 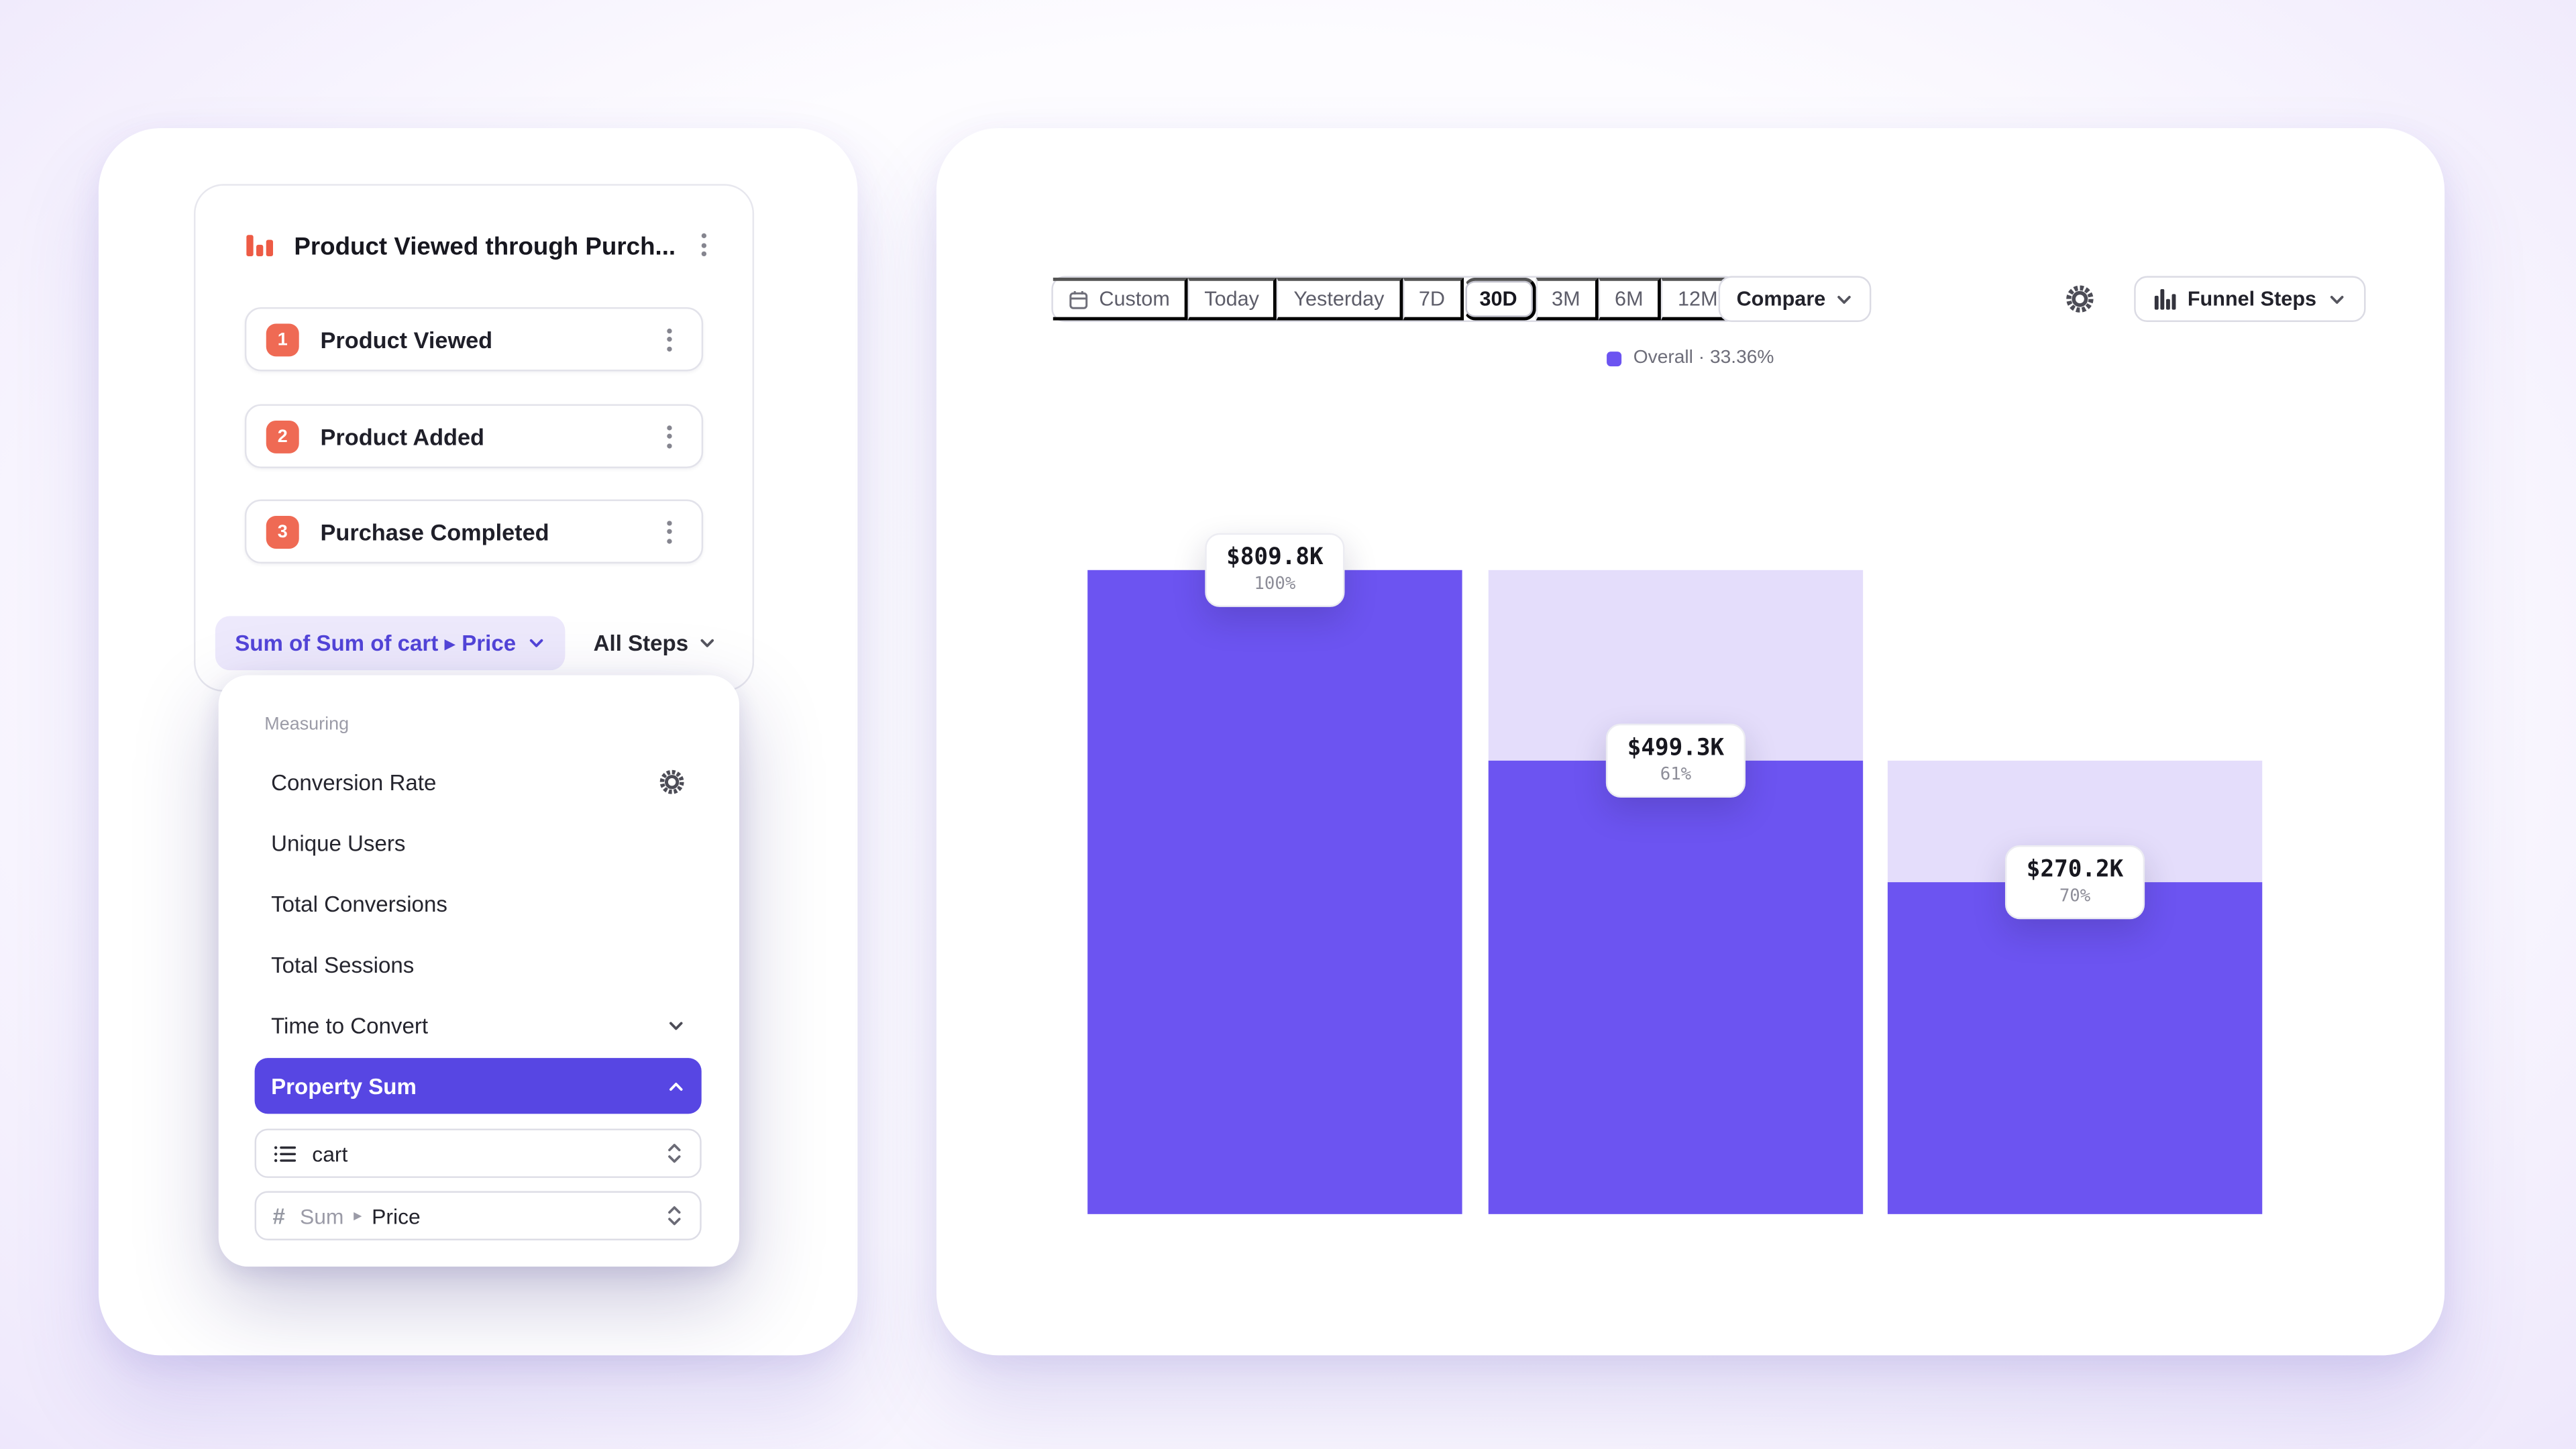 I want to click on measurement-bar: Sum of Sum of cart ▸ Price All Steps, so click(x=474, y=643).